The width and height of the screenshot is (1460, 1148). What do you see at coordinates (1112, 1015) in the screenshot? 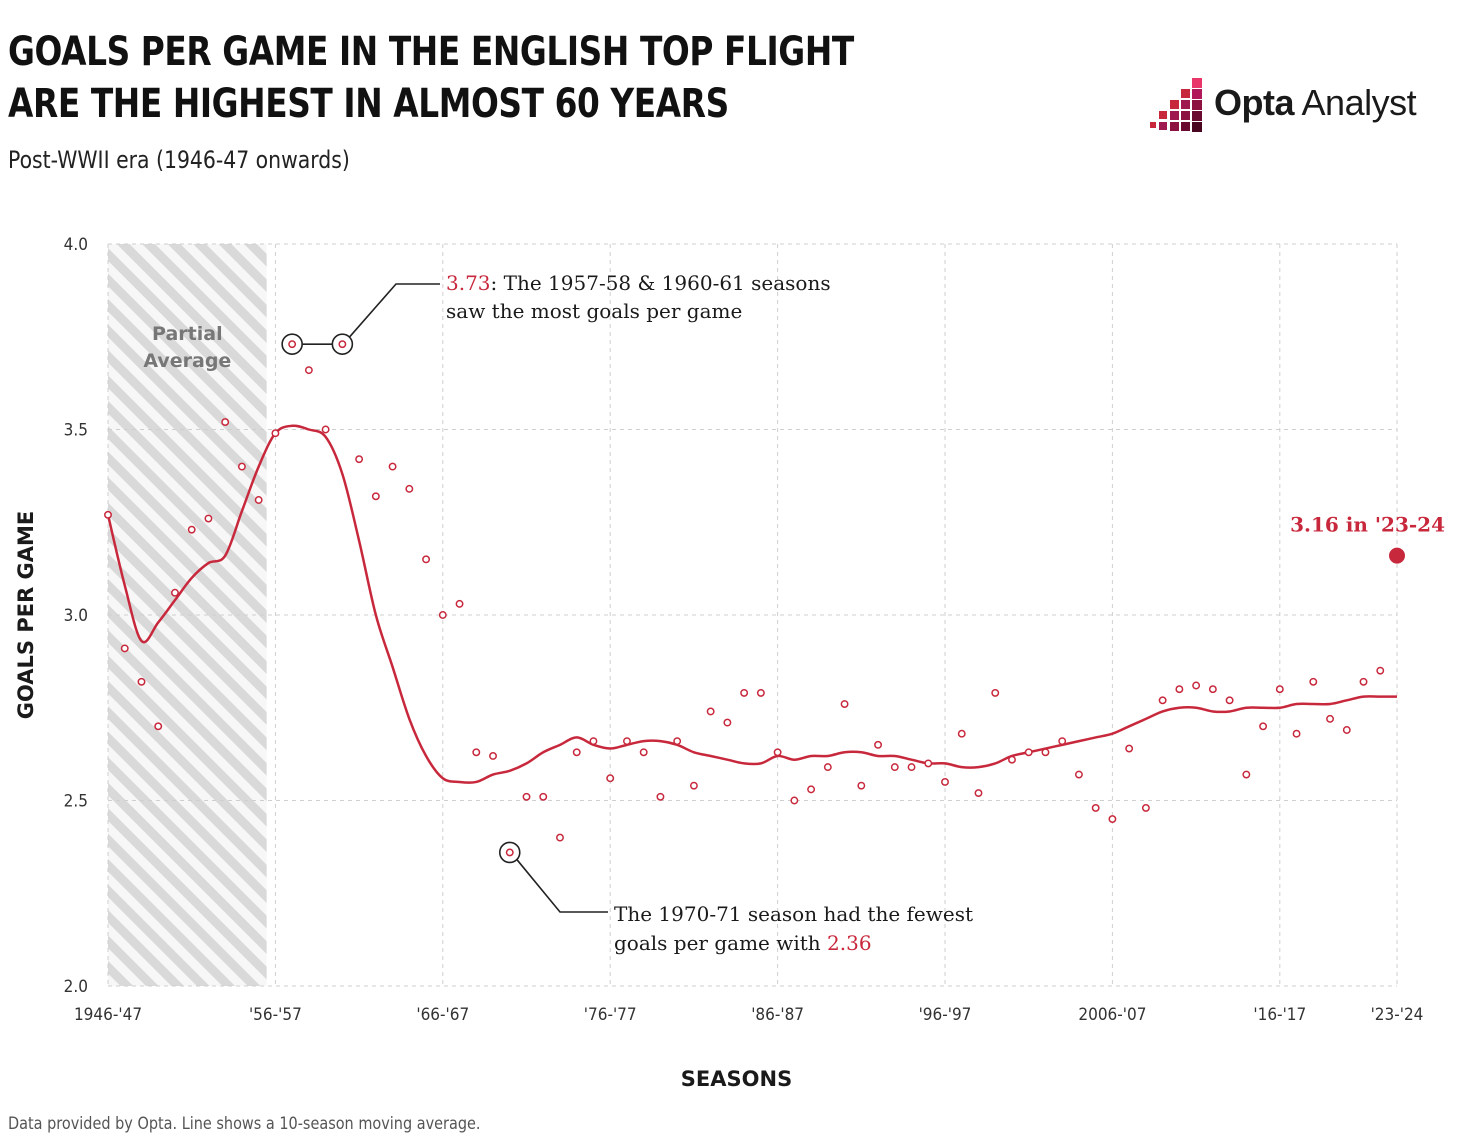
I see `x-tick-label: 2006-'07` at bounding box center [1112, 1015].